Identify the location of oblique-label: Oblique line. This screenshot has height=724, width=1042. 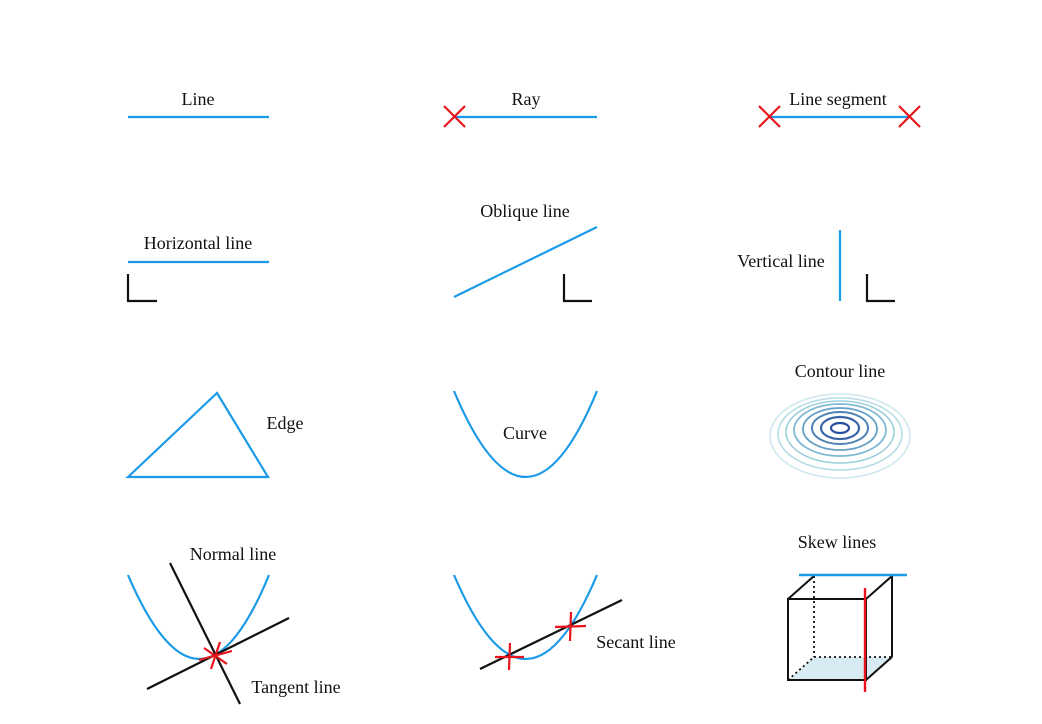
(524, 211).